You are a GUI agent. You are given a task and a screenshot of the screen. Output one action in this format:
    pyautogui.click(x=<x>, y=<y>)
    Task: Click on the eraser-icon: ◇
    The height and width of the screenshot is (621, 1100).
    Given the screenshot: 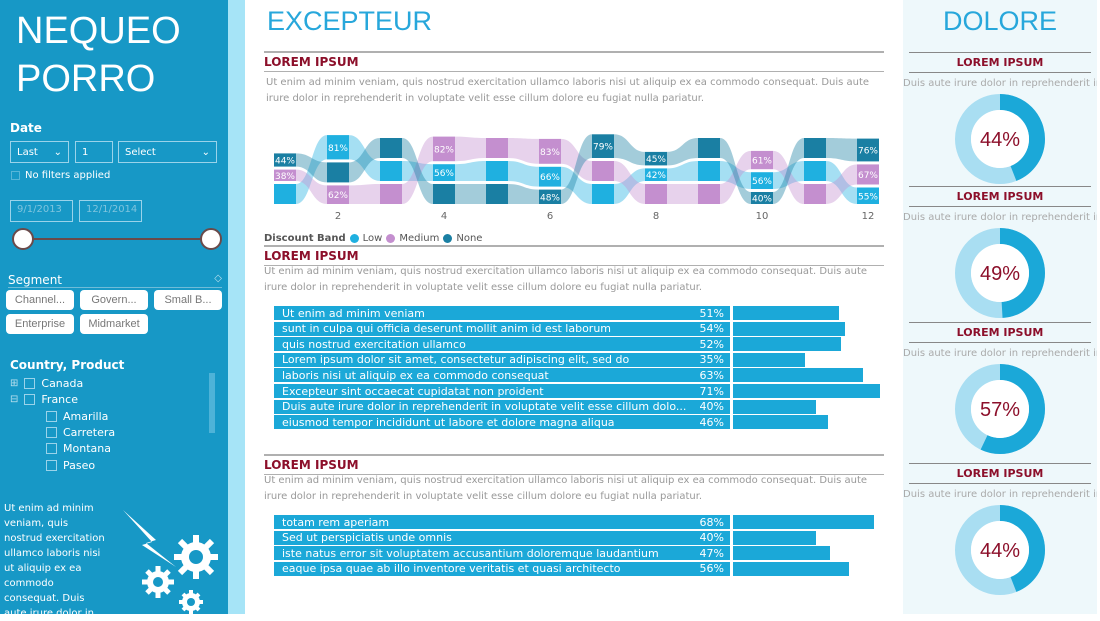 What is the action you would take?
    pyautogui.click(x=218, y=278)
    